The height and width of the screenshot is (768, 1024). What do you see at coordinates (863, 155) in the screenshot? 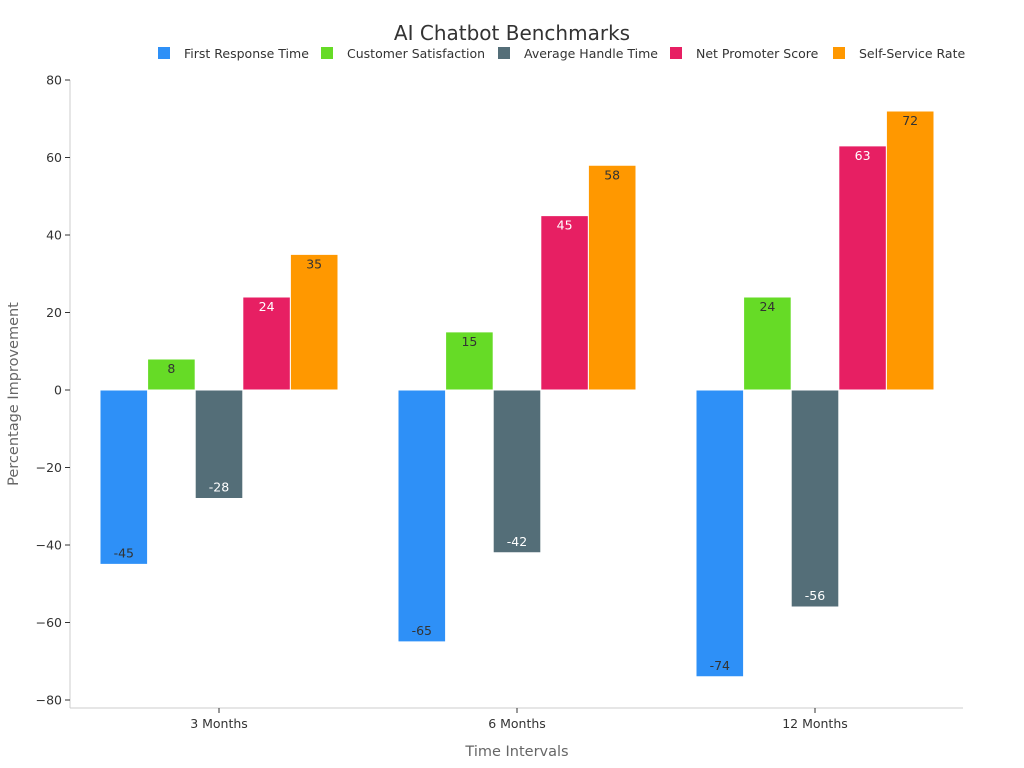
I see `bar-value-label: 63` at bounding box center [863, 155].